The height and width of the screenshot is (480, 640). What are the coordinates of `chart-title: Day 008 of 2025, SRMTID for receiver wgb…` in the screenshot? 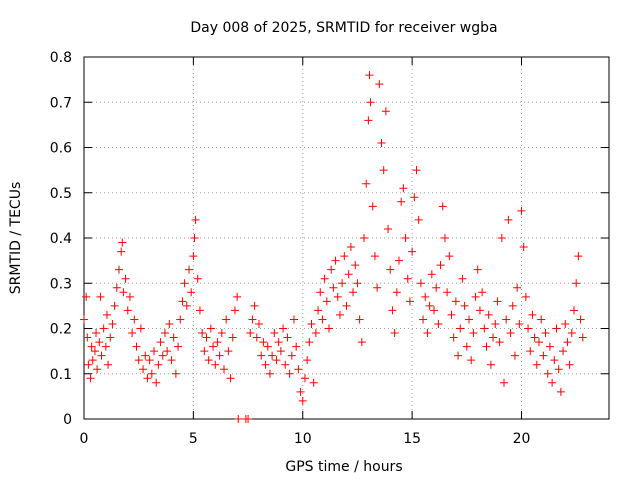 It's located at (343, 28).